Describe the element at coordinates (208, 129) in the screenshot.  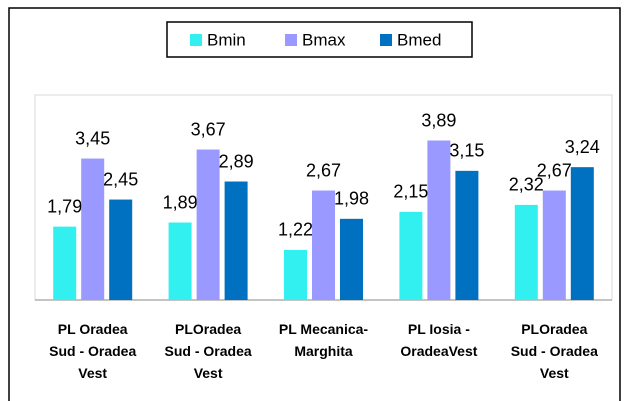
I see `data-label: 3,67` at that location.